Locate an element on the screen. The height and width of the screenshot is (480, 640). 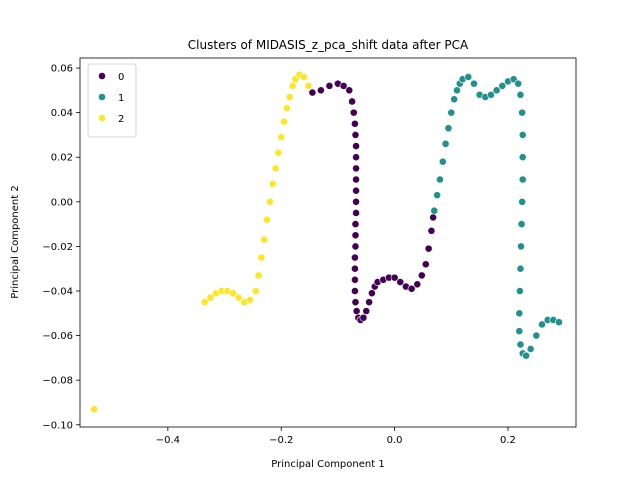
y-tick-label: 0.06 is located at coordinates (62, 69).